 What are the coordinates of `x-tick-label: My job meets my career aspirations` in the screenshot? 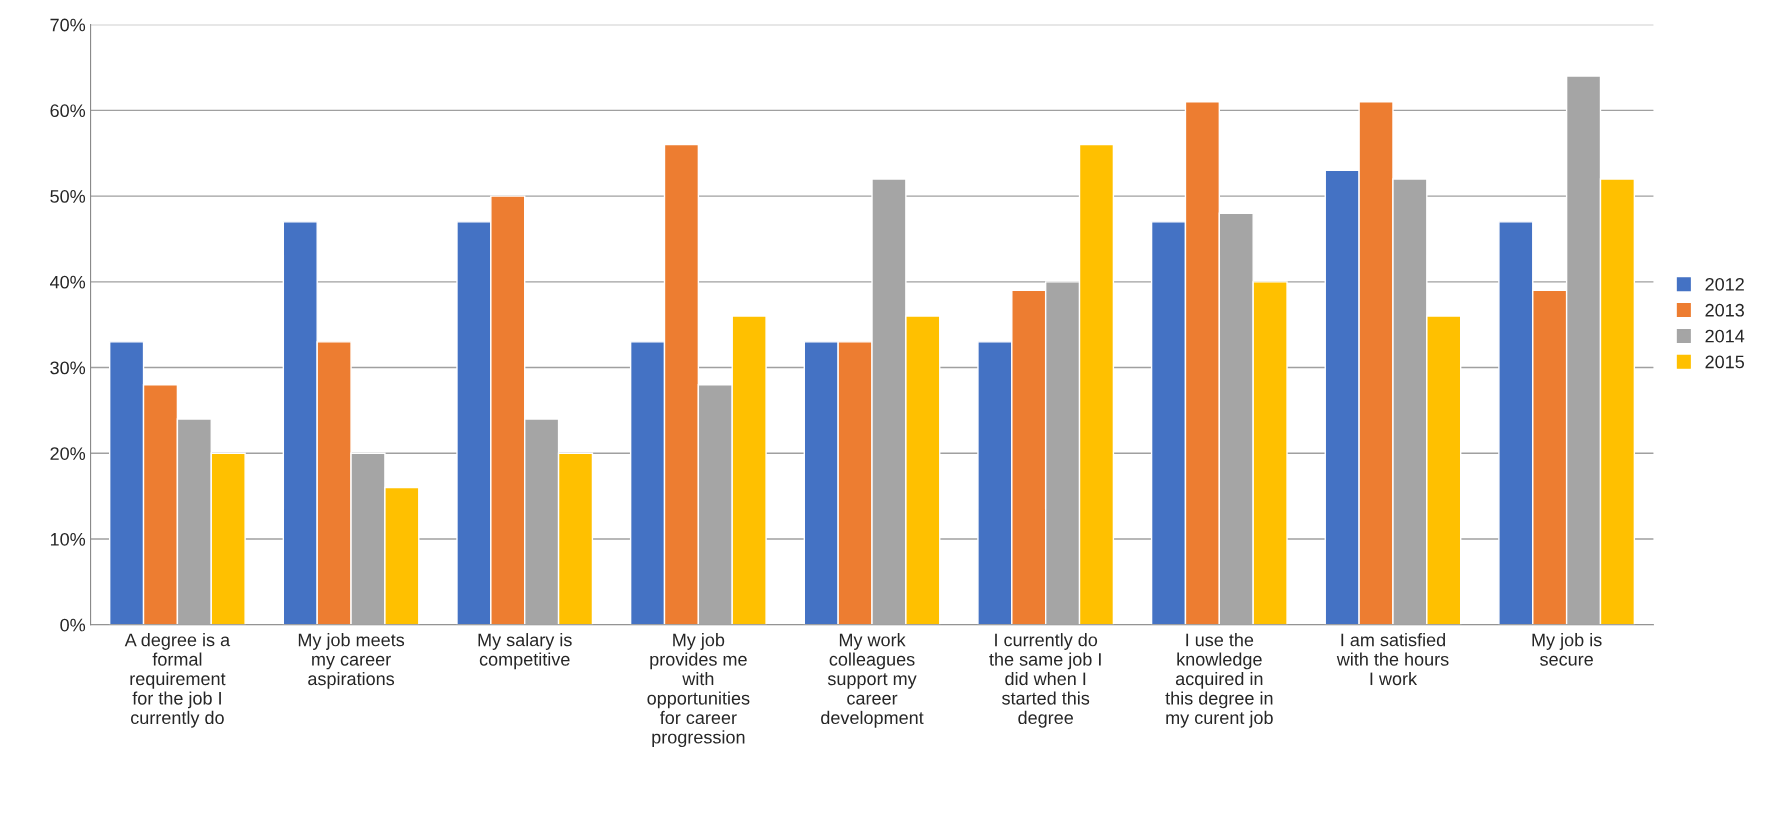 It's located at (351, 661).